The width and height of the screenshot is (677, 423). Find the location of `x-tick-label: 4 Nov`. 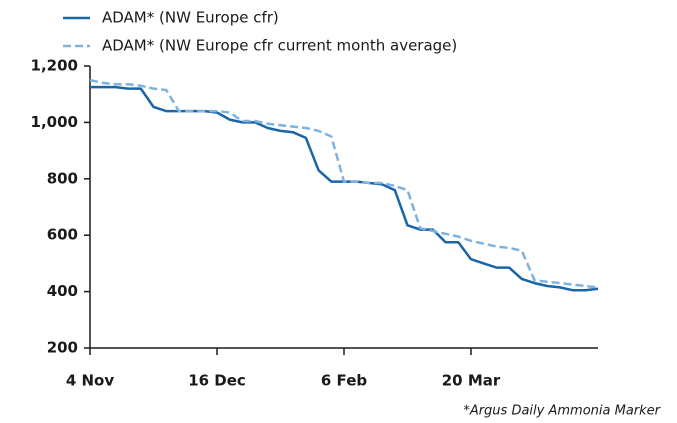

x-tick-label: 4 Nov is located at coordinates (90, 381).